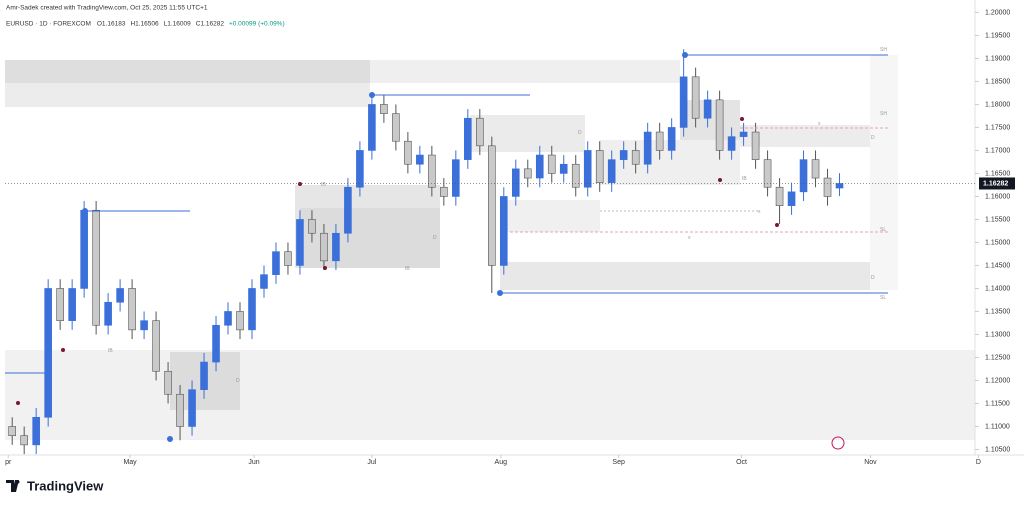 This screenshot has height=508, width=1024. Describe the element at coordinates (997, 449) in the screenshot. I see `y-tick-label: 1.10500` at that location.